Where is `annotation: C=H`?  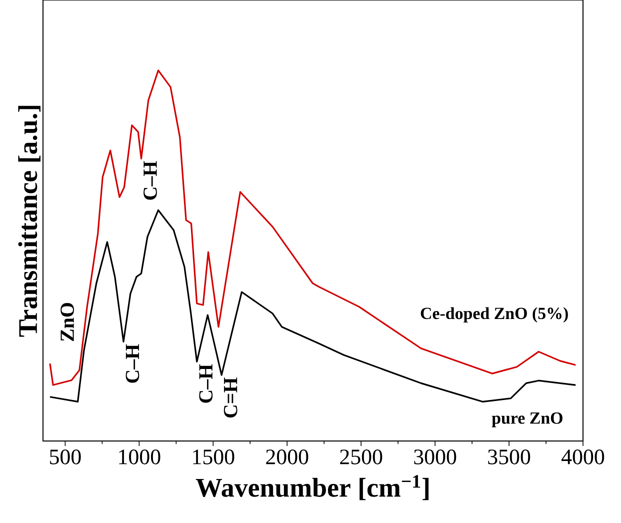 annotation: C=H is located at coordinates (231, 398).